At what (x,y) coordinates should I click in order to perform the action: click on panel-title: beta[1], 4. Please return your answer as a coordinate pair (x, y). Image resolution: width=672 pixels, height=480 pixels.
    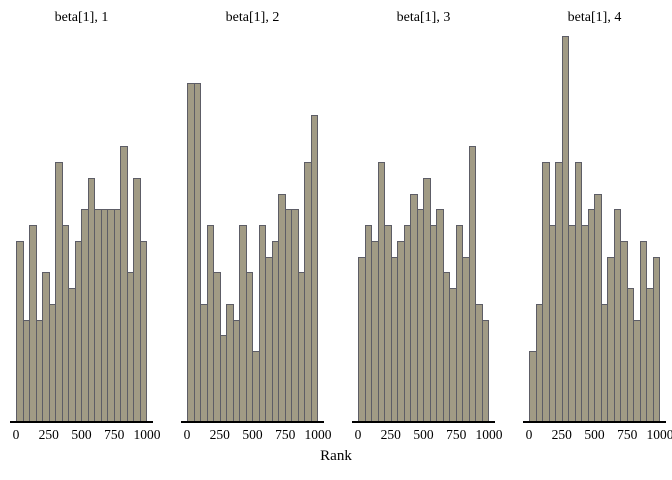
    Looking at the image, I should click on (594, 17).